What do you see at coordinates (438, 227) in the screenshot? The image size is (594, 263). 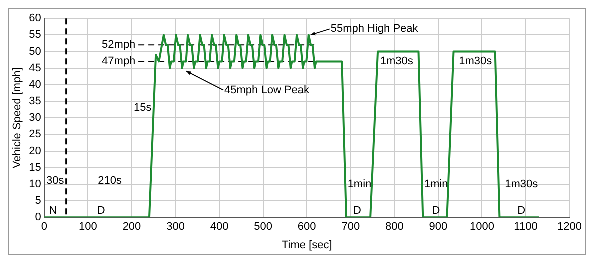 I see `x-tick-label: 900` at bounding box center [438, 227].